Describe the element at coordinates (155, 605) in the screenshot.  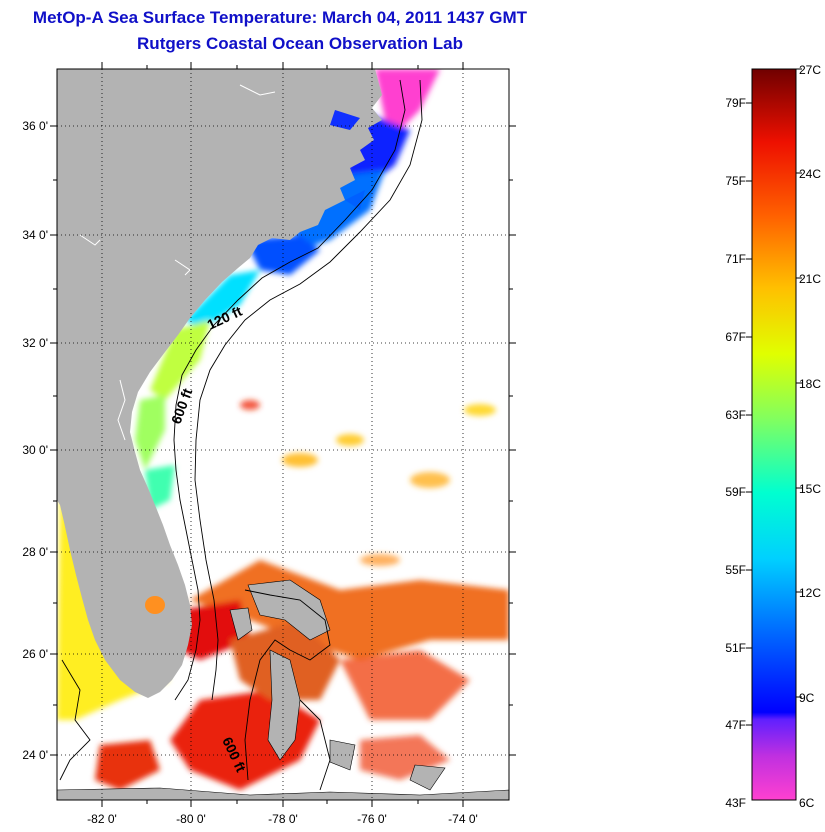
I see `lake-okeechobee` at that location.